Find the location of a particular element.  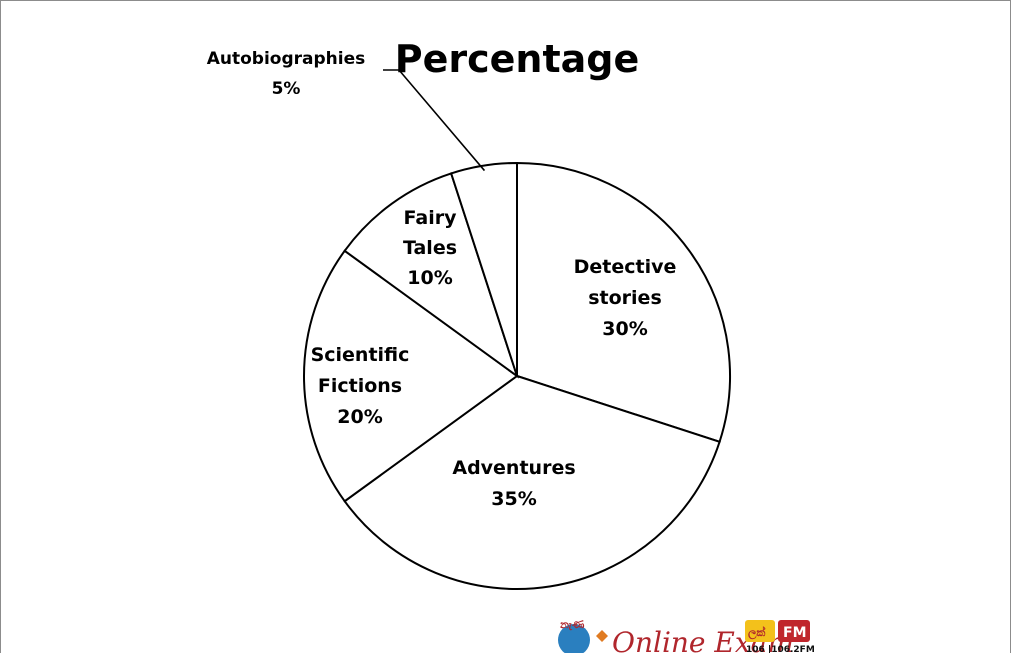

flower-icon is located at coordinates (602, 636).